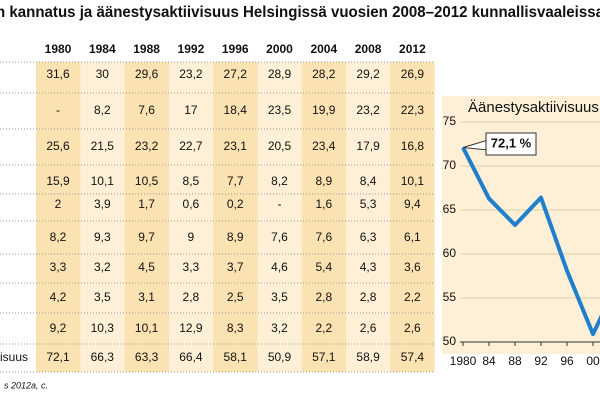  Describe the element at coordinates (280, 146) in the screenshot. I see `table-cell: 20,5` at that location.